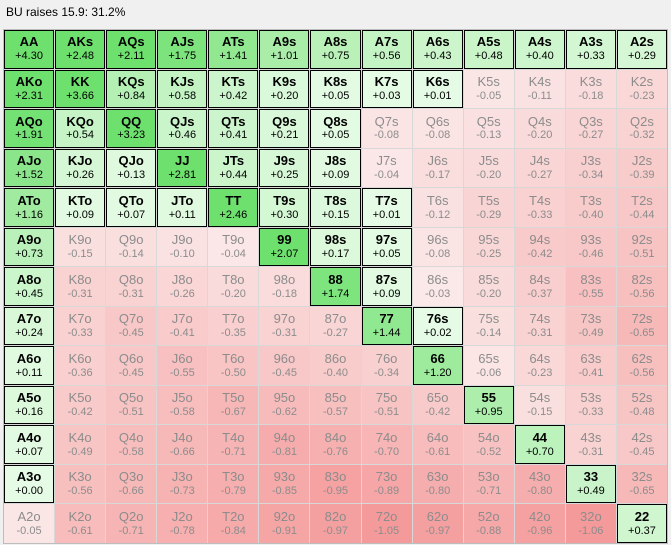 This screenshot has width=671, height=545. What do you see at coordinates (386, 523) in the screenshot?
I see `hand-cell: 72o -1.05` at bounding box center [386, 523].